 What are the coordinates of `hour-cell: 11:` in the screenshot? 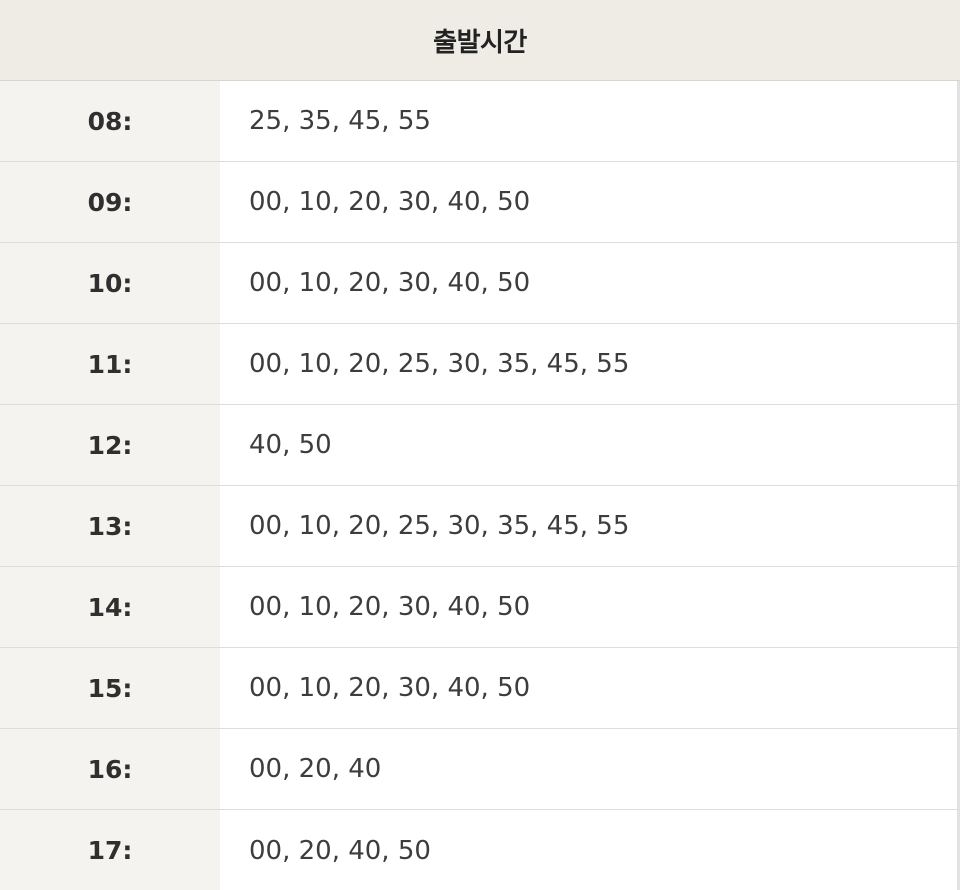 It's located at (110, 364).